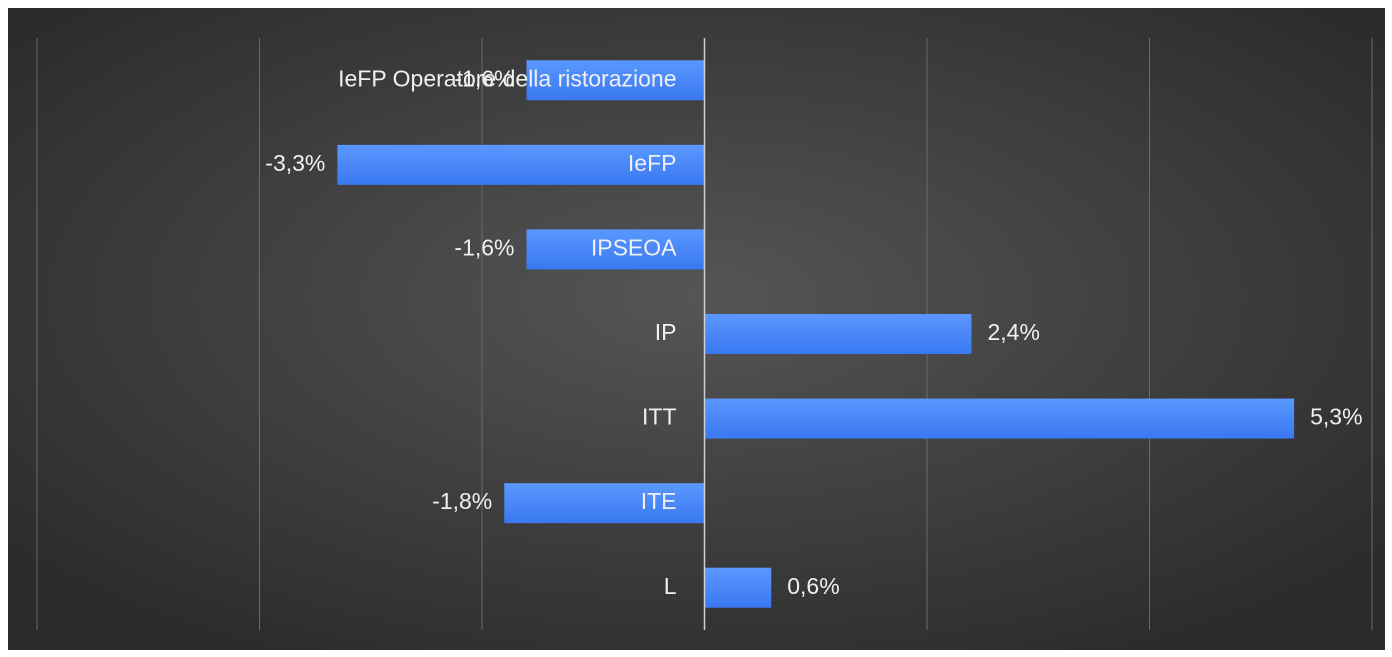 Image resolution: width=1392 pixels, height=657 pixels. Describe the element at coordinates (652, 163) in the screenshot. I see `category-label: IeFP` at that location.